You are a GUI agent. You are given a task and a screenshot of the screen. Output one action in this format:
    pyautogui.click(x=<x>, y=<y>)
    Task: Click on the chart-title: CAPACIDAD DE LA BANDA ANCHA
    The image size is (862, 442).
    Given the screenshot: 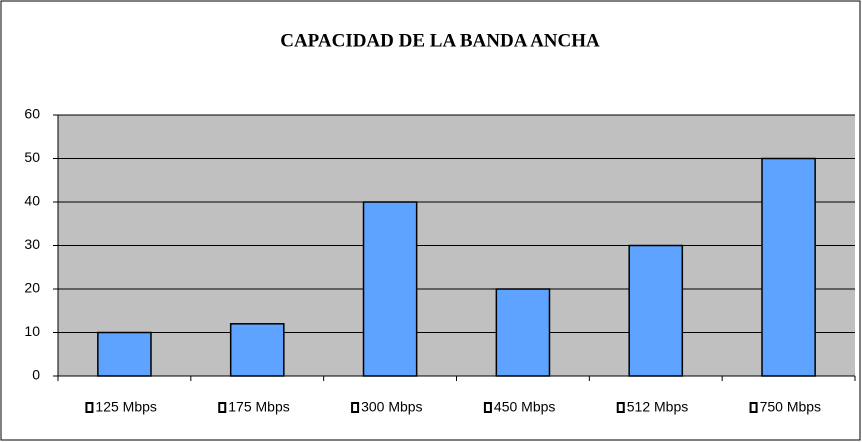 What is the action you would take?
    pyautogui.click(x=440, y=40)
    